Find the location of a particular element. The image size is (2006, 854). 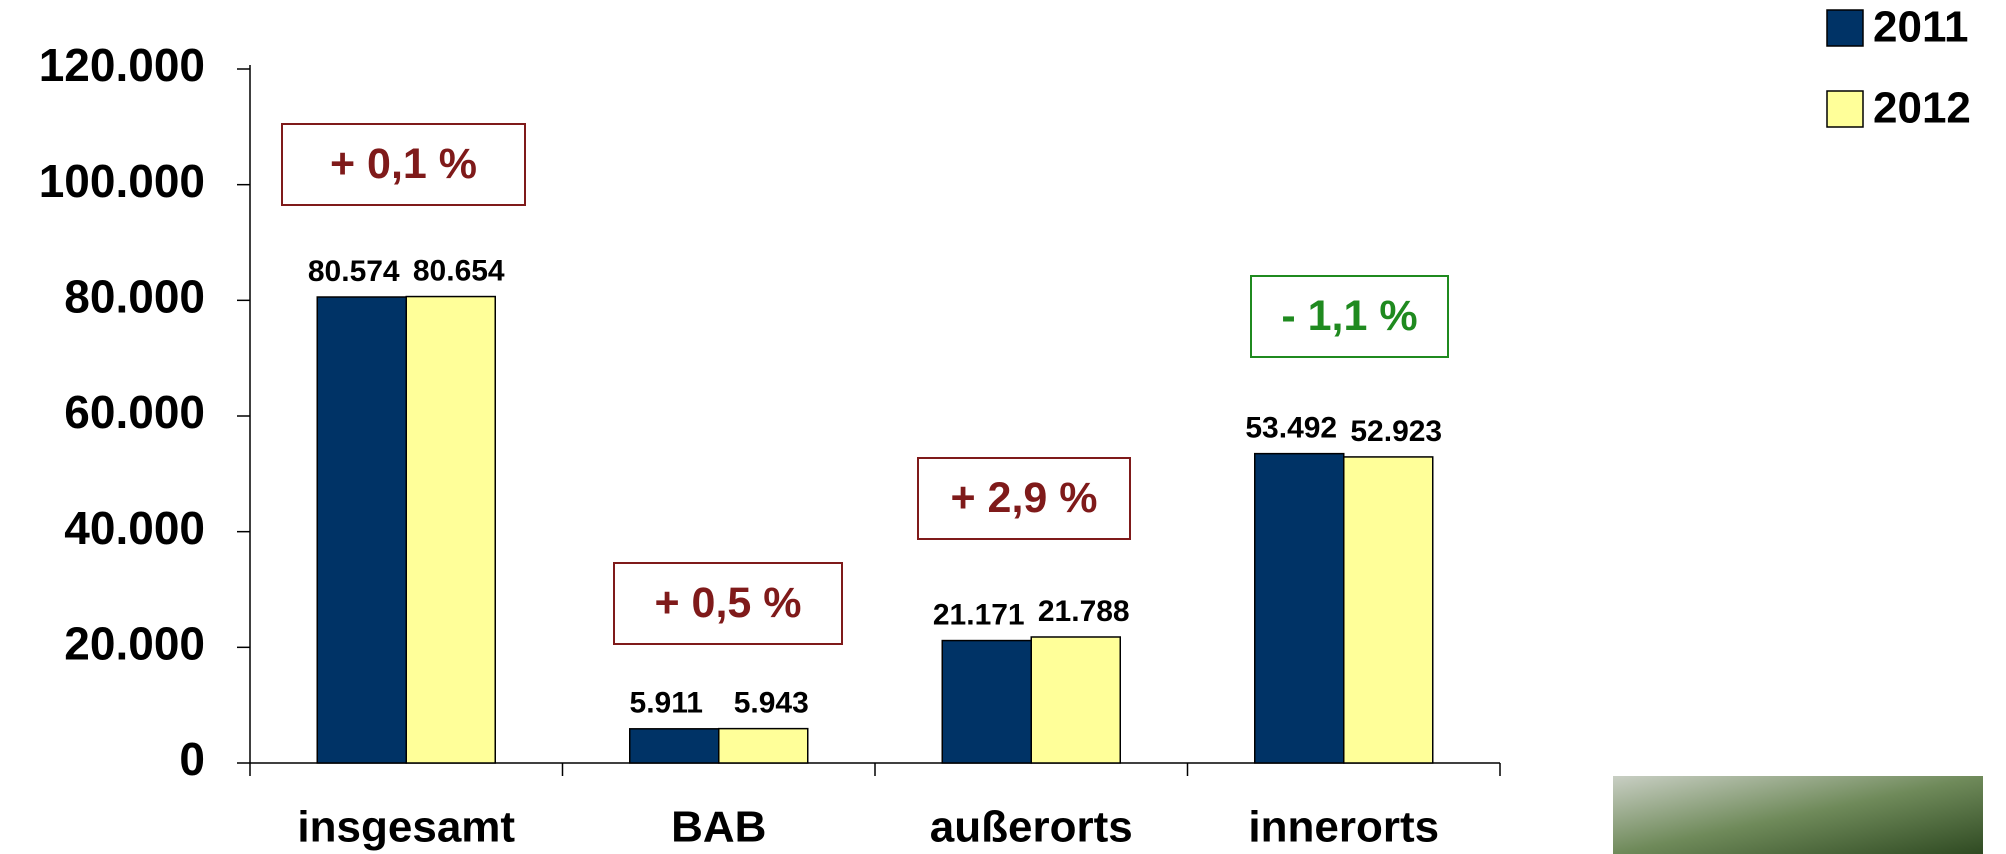

value-label: 52.923 is located at coordinates (1396, 431).